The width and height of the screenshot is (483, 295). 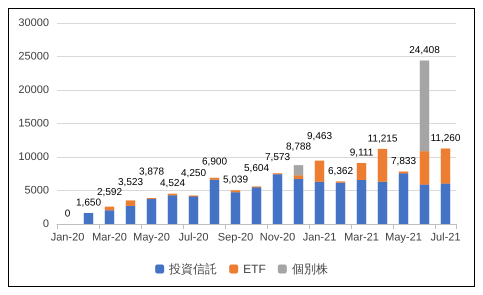 I want to click on total-label: 6,362, so click(x=341, y=171).